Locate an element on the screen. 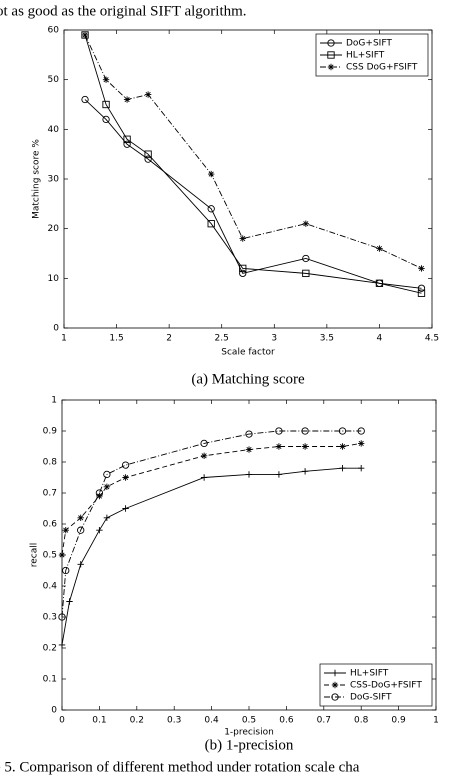  legend-label: CSS-DoG+FSIFT is located at coordinates (386, 686).